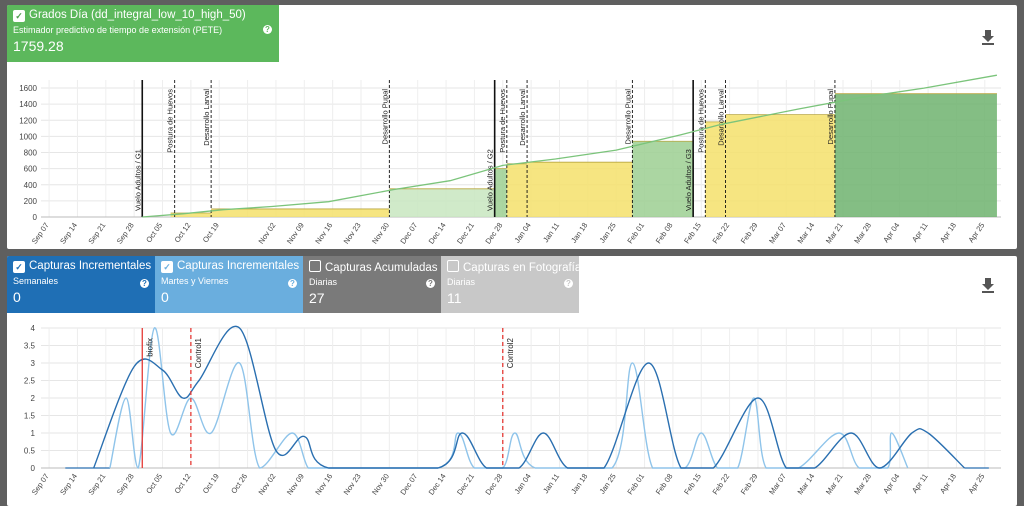 The height and width of the screenshot is (506, 1024). I want to click on y-tick-label: 1000, so click(28, 136).